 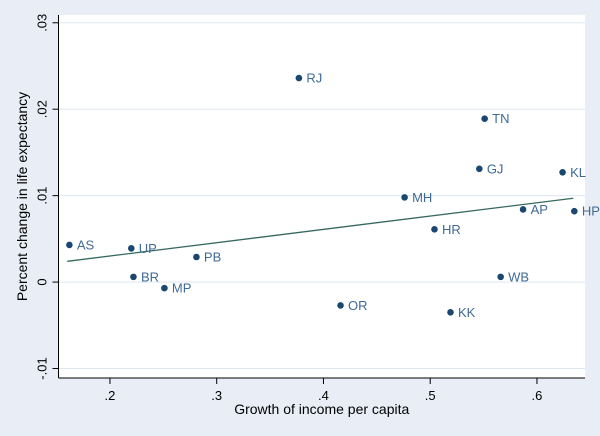 What do you see at coordinates (148, 248) in the screenshot?
I see `data-point-label: UP` at bounding box center [148, 248].